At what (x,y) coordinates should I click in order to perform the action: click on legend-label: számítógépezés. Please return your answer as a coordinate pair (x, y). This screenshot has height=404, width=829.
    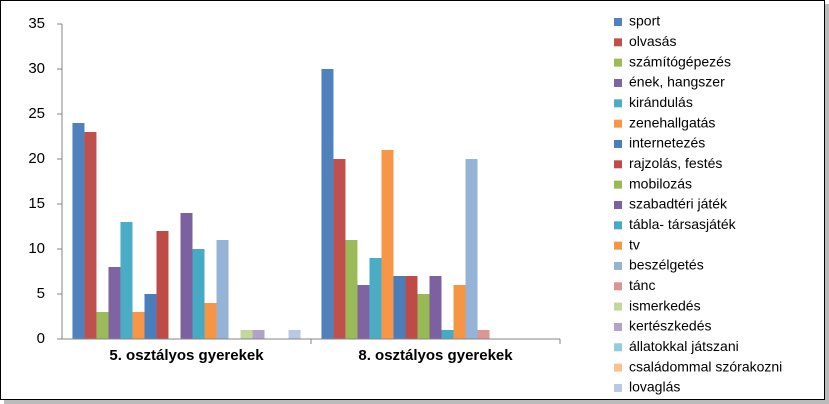
    Looking at the image, I should click on (680, 61).